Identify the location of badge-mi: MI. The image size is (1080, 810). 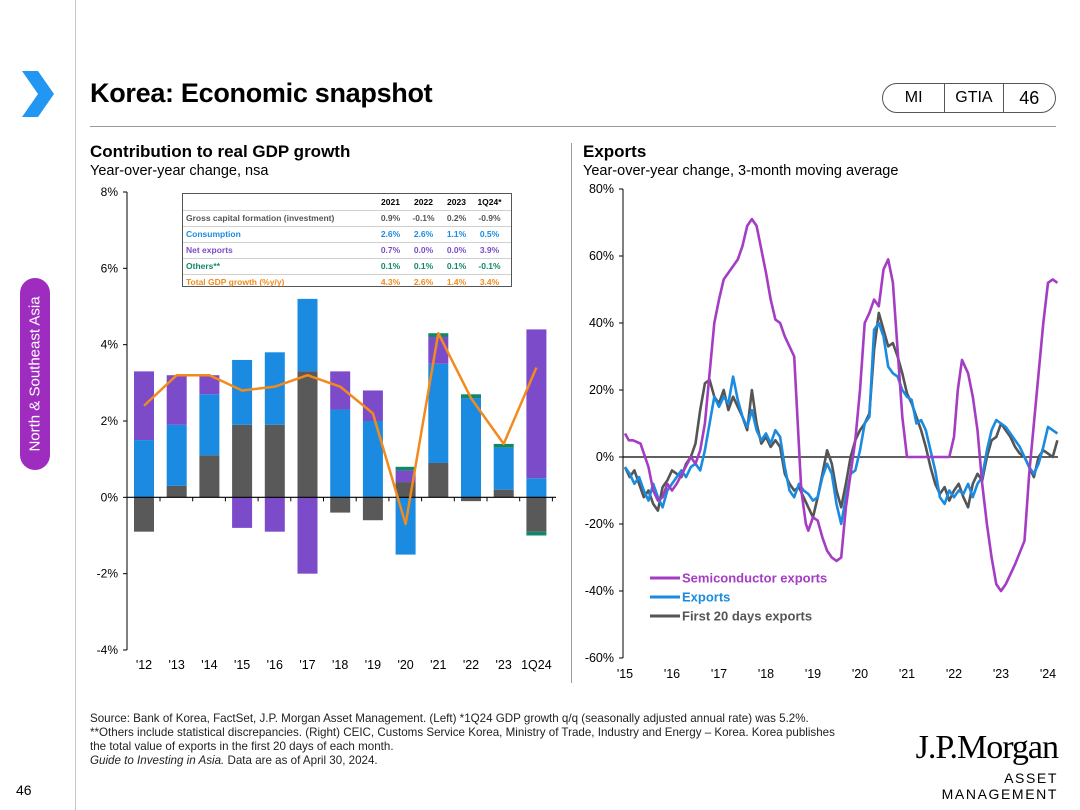
(913, 97).